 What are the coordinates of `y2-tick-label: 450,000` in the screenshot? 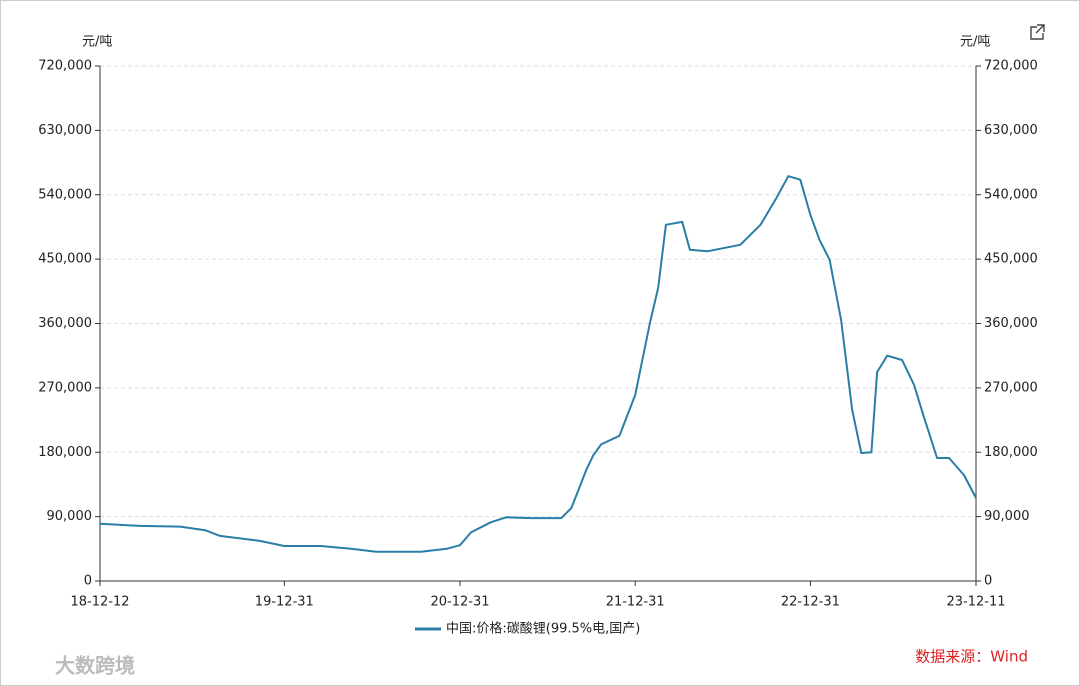 It's located at (1011, 259).